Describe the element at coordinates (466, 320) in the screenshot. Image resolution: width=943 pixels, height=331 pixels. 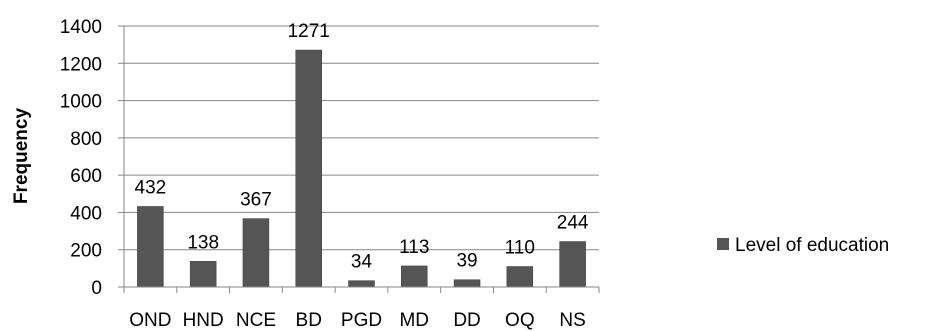
I see `x-tick-label: DD` at that location.